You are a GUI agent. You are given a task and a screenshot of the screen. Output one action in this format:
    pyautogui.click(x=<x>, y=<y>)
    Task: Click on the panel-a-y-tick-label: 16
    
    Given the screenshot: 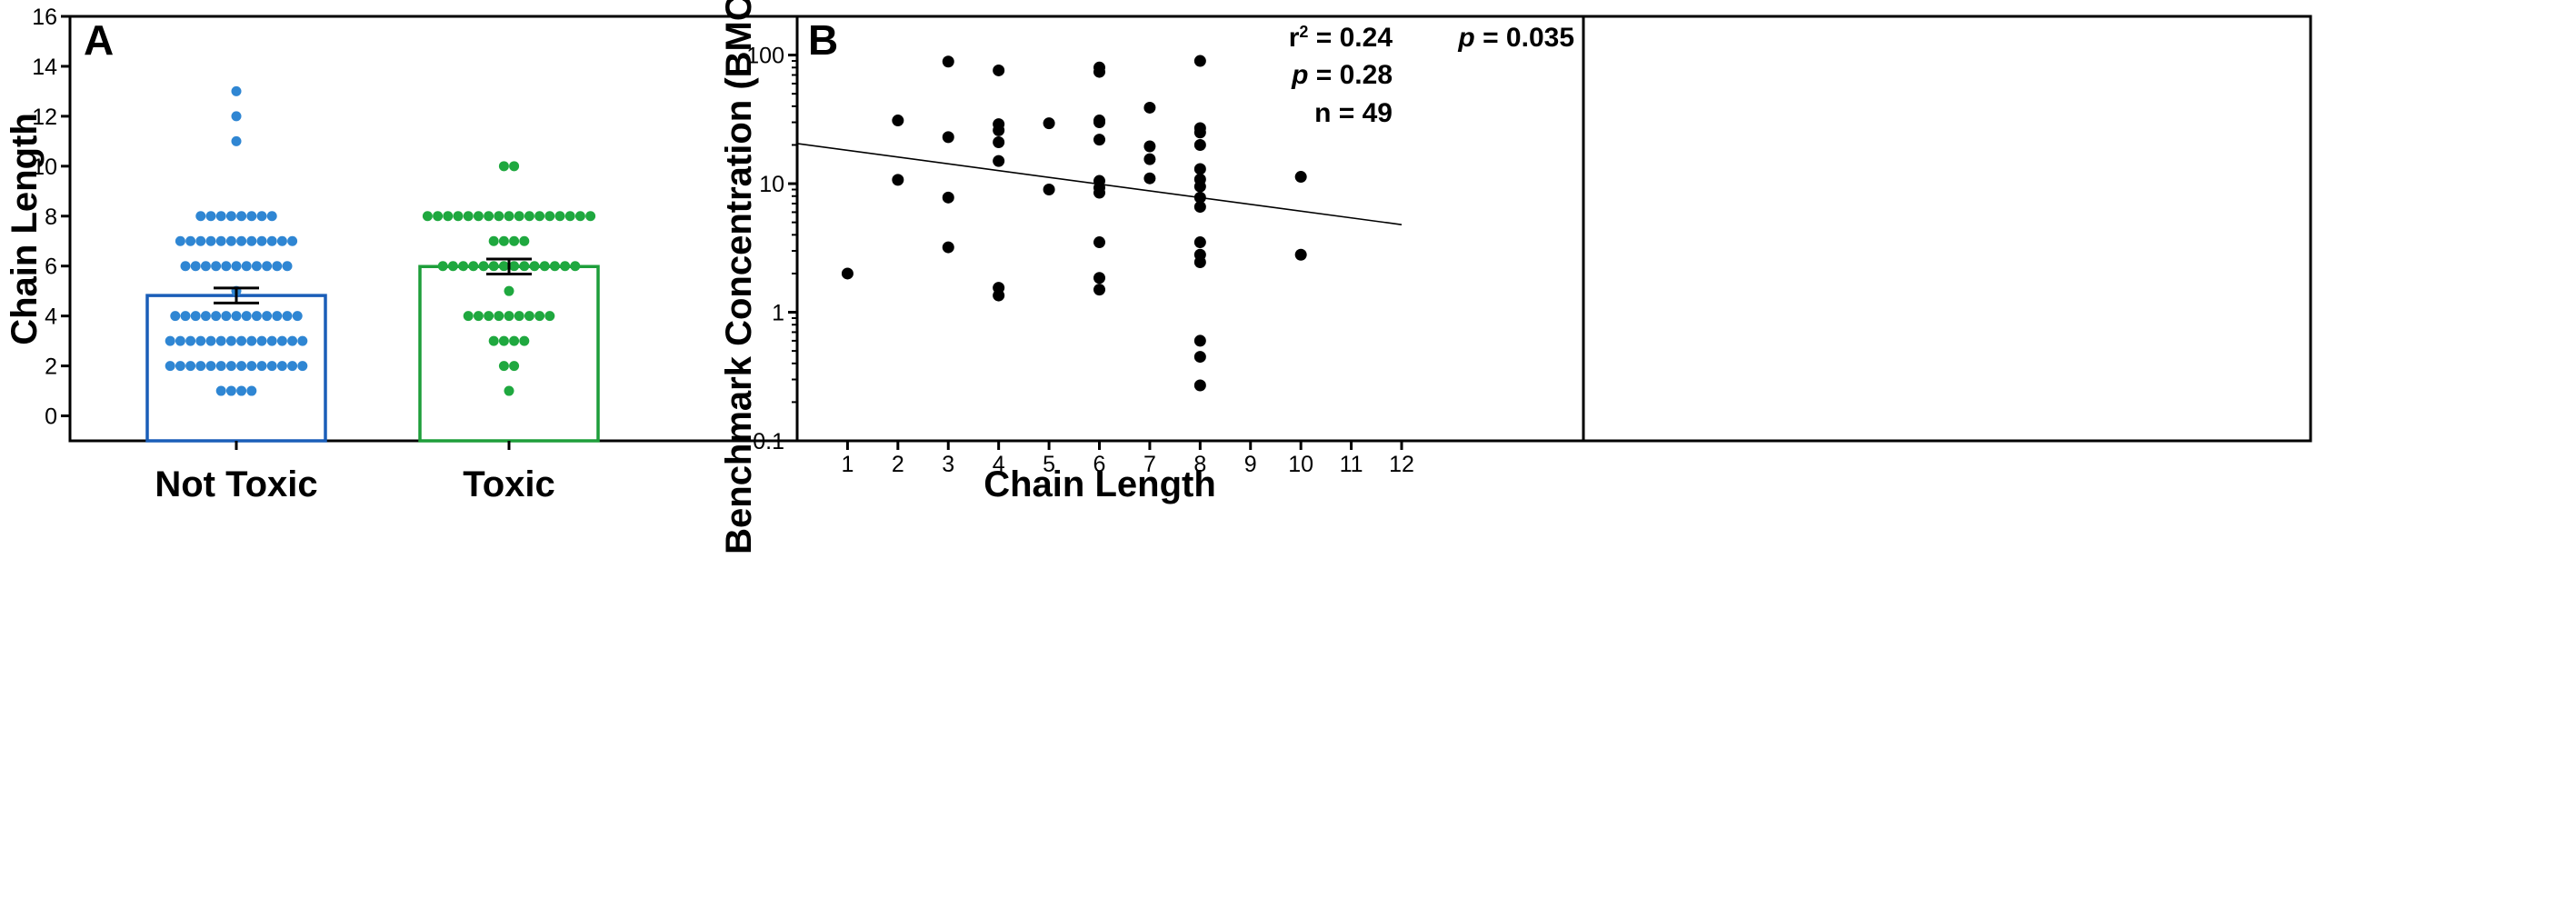 What is the action you would take?
    pyautogui.click(x=44, y=17)
    